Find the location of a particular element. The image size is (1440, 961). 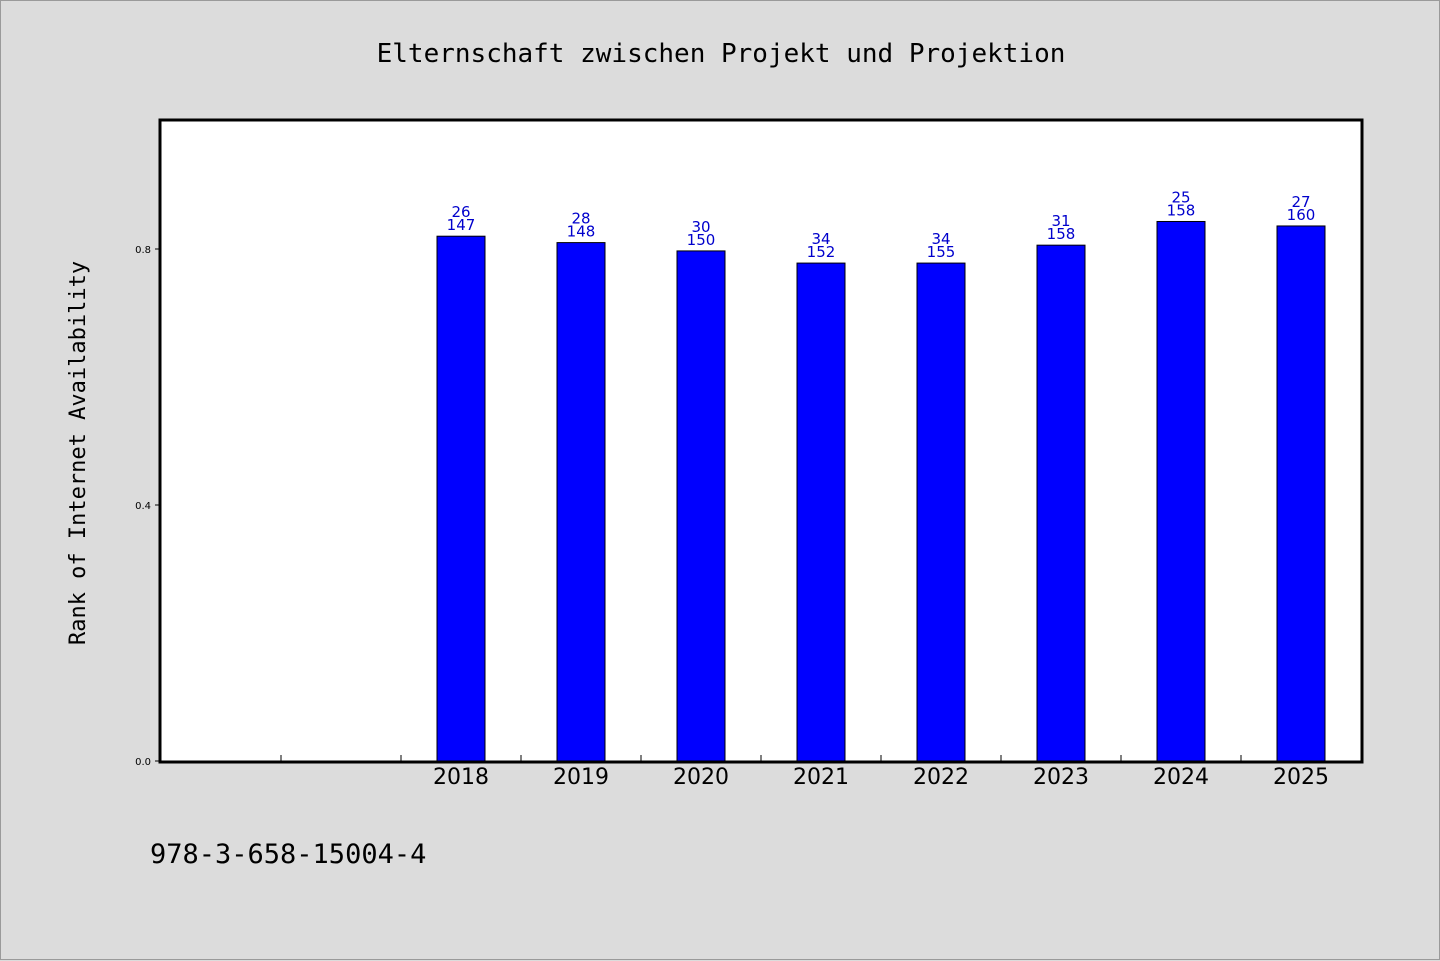

x-tick-label: 2022 is located at coordinates (941, 777).